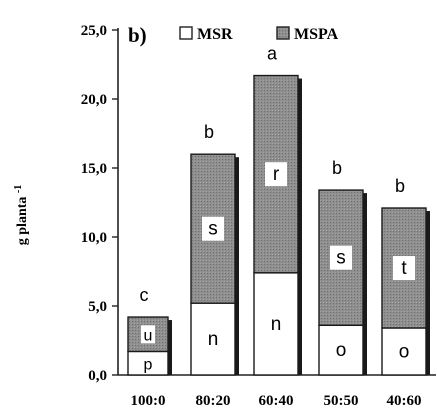 The image size is (437, 413). What do you see at coordinates (213, 401) in the screenshot?
I see `x-tick-label: 80:20` at bounding box center [213, 401].